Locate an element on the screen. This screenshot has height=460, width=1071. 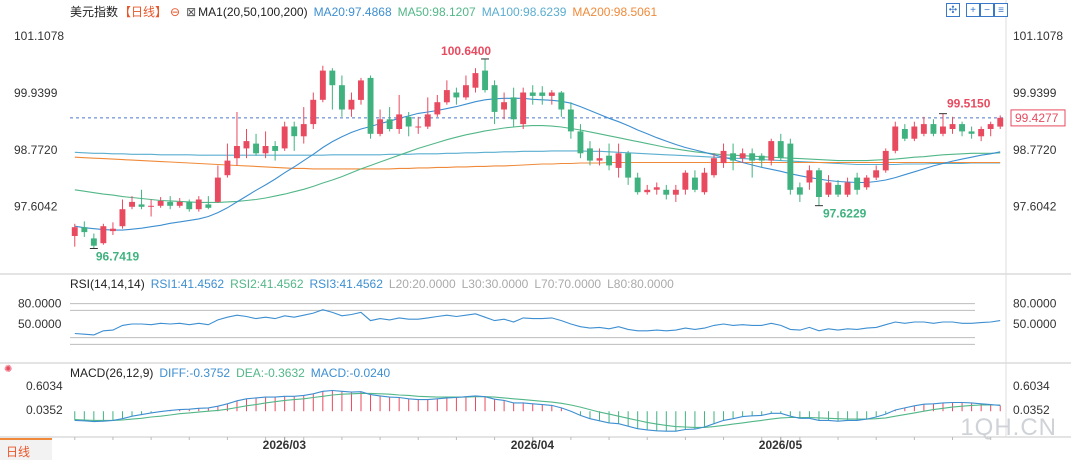
rsi-tick-label-left: 80.0000 is located at coordinates (40, 304).